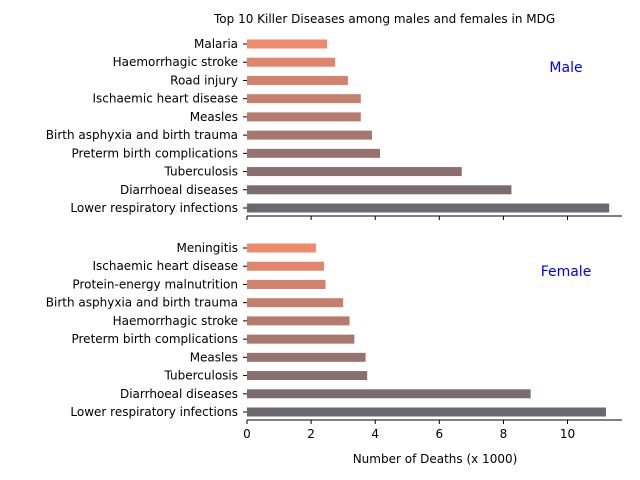 The height and width of the screenshot is (480, 640). Describe the element at coordinates (565, 68) in the screenshot. I see `panel-label: Male` at that location.